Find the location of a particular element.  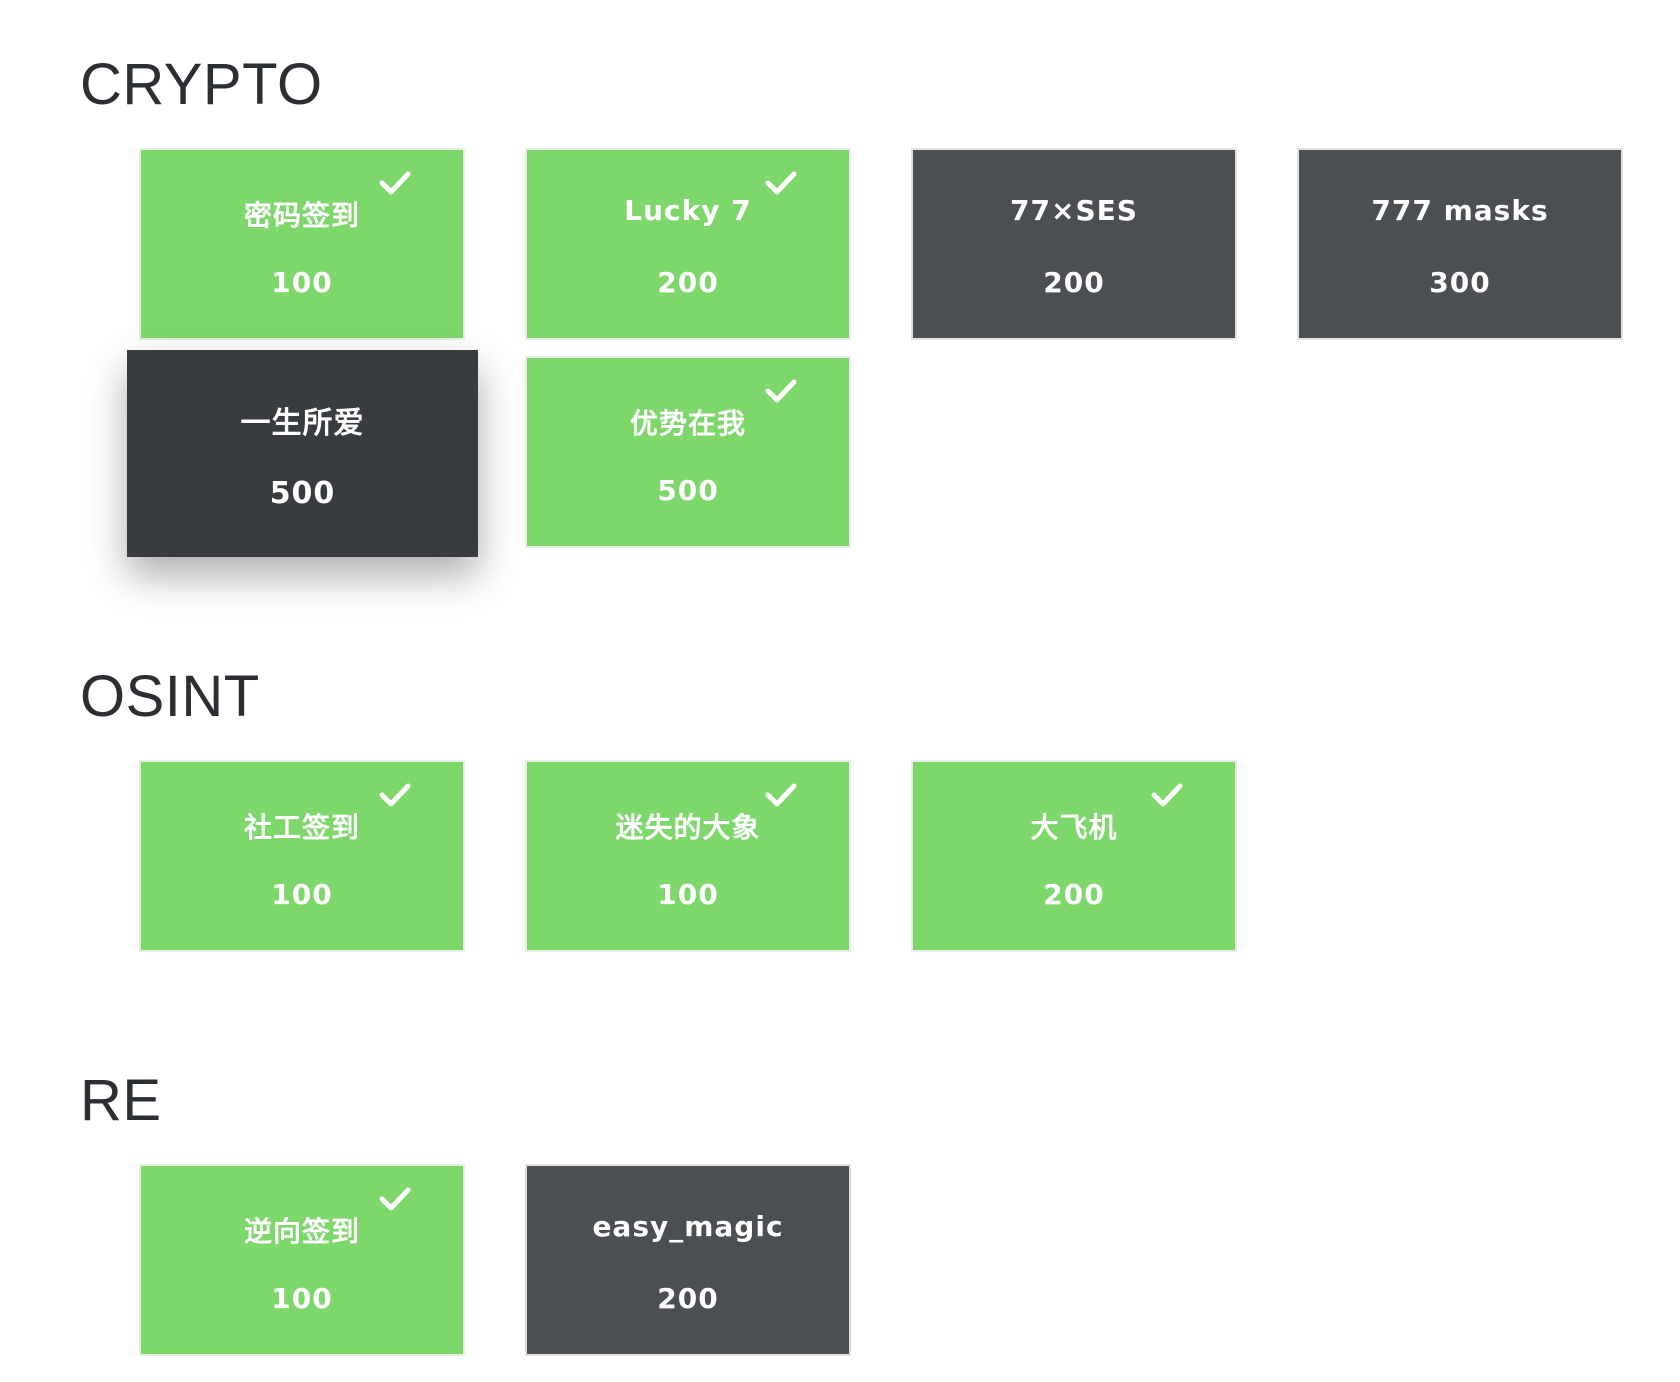

challenge-card: 逆向签到 100 is located at coordinates (302, 1260).